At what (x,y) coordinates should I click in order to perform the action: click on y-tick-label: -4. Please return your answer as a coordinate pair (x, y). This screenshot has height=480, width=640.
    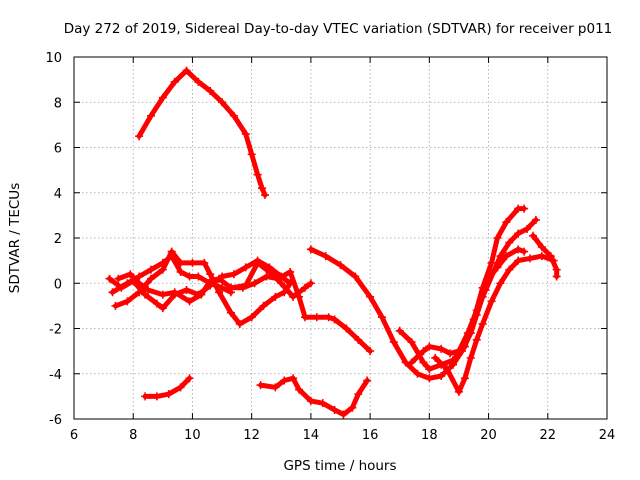
    Looking at the image, I should click on (55, 375).